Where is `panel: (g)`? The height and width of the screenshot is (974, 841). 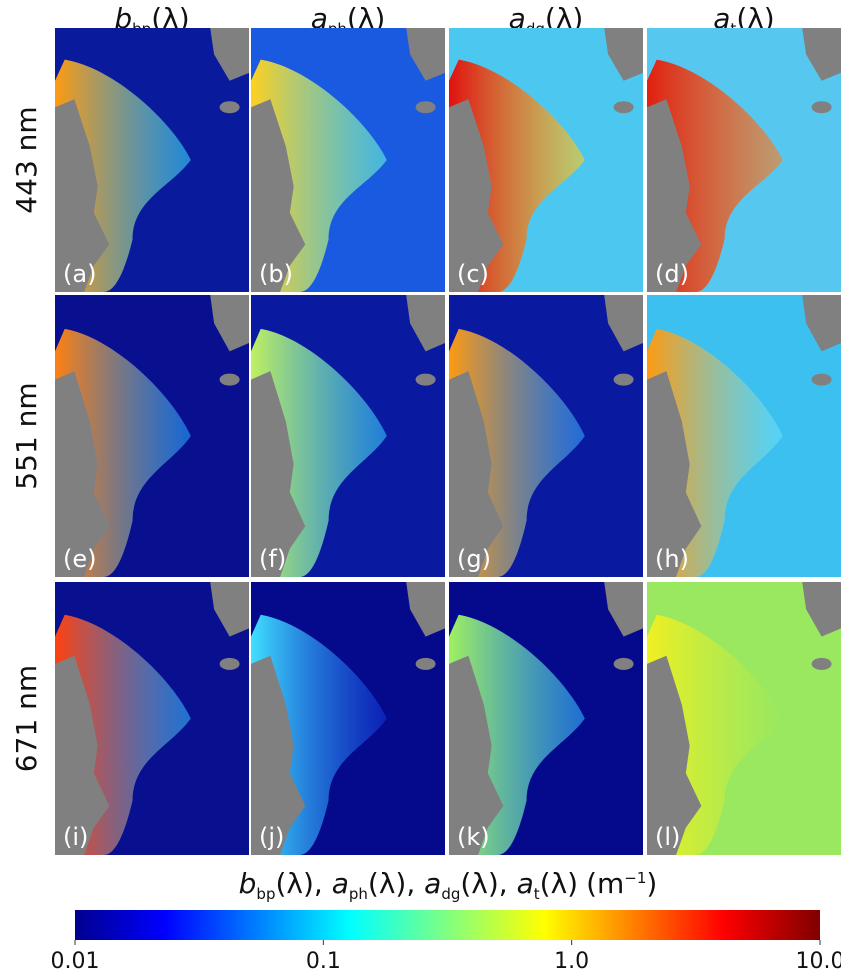 panel: (g) is located at coordinates (546, 436).